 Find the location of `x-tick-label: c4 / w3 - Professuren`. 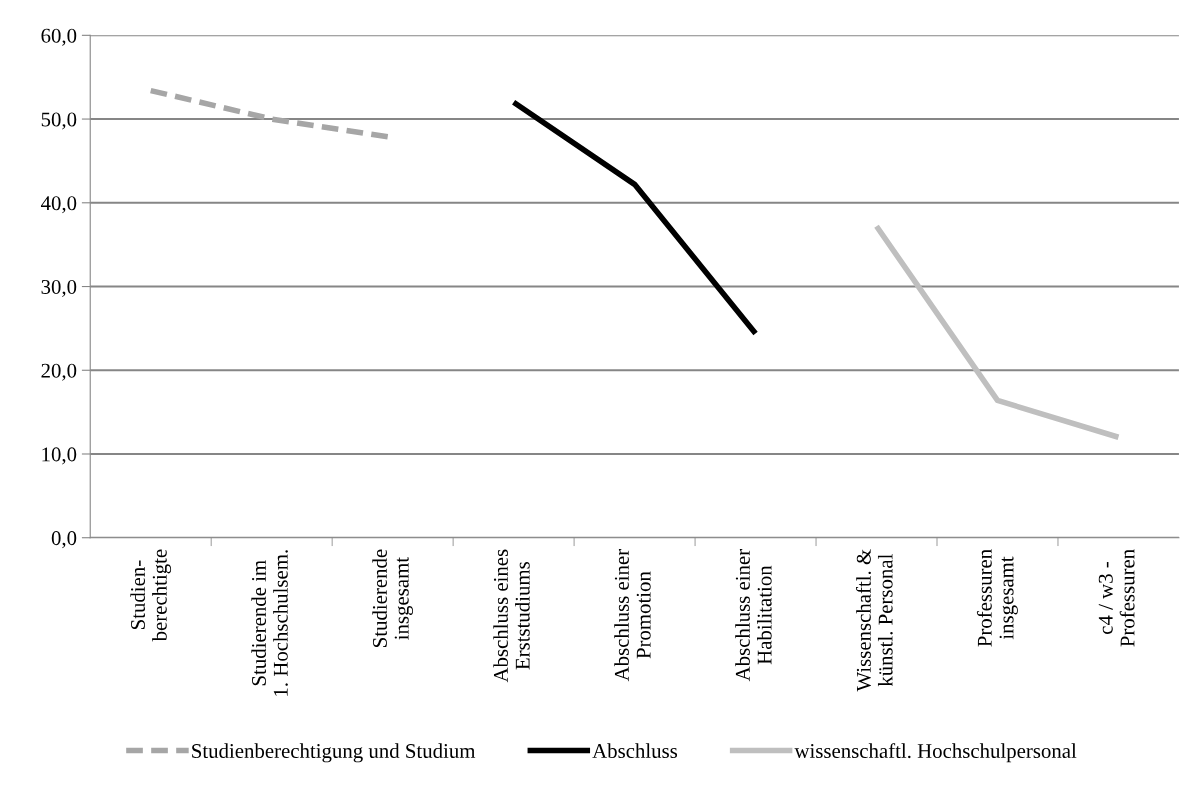

x-tick-label: c4 / w3 - Professuren is located at coordinates (1116, 598).